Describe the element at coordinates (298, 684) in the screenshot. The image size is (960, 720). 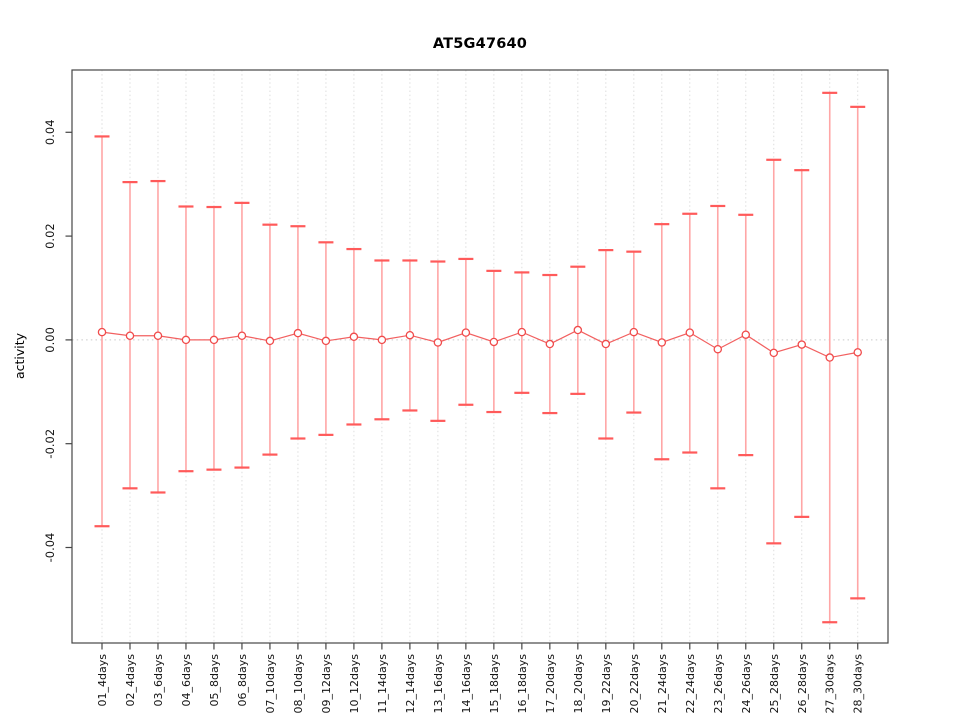
I see `x-tick-label: 08_10days` at that location.